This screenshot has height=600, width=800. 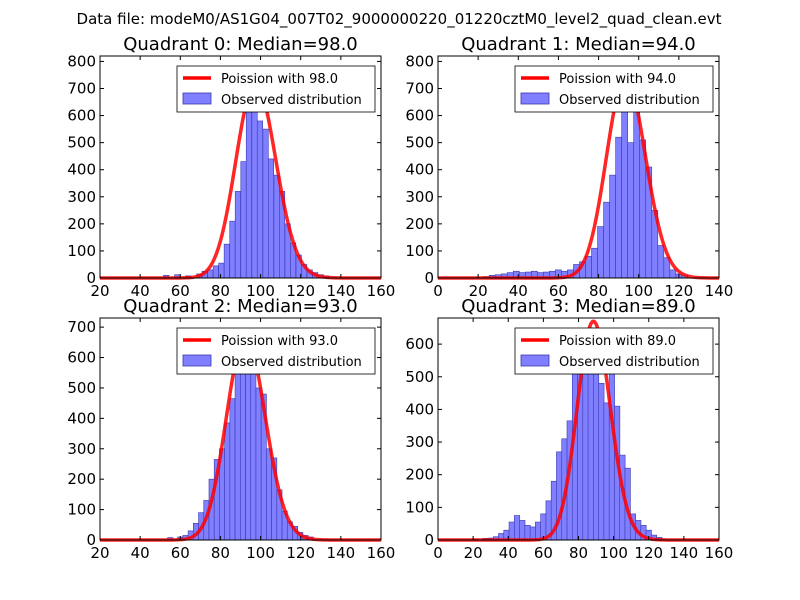 What do you see at coordinates (276, 89) in the screenshot?
I see `legend: Poission with 98.0 Observed distribution` at bounding box center [276, 89].